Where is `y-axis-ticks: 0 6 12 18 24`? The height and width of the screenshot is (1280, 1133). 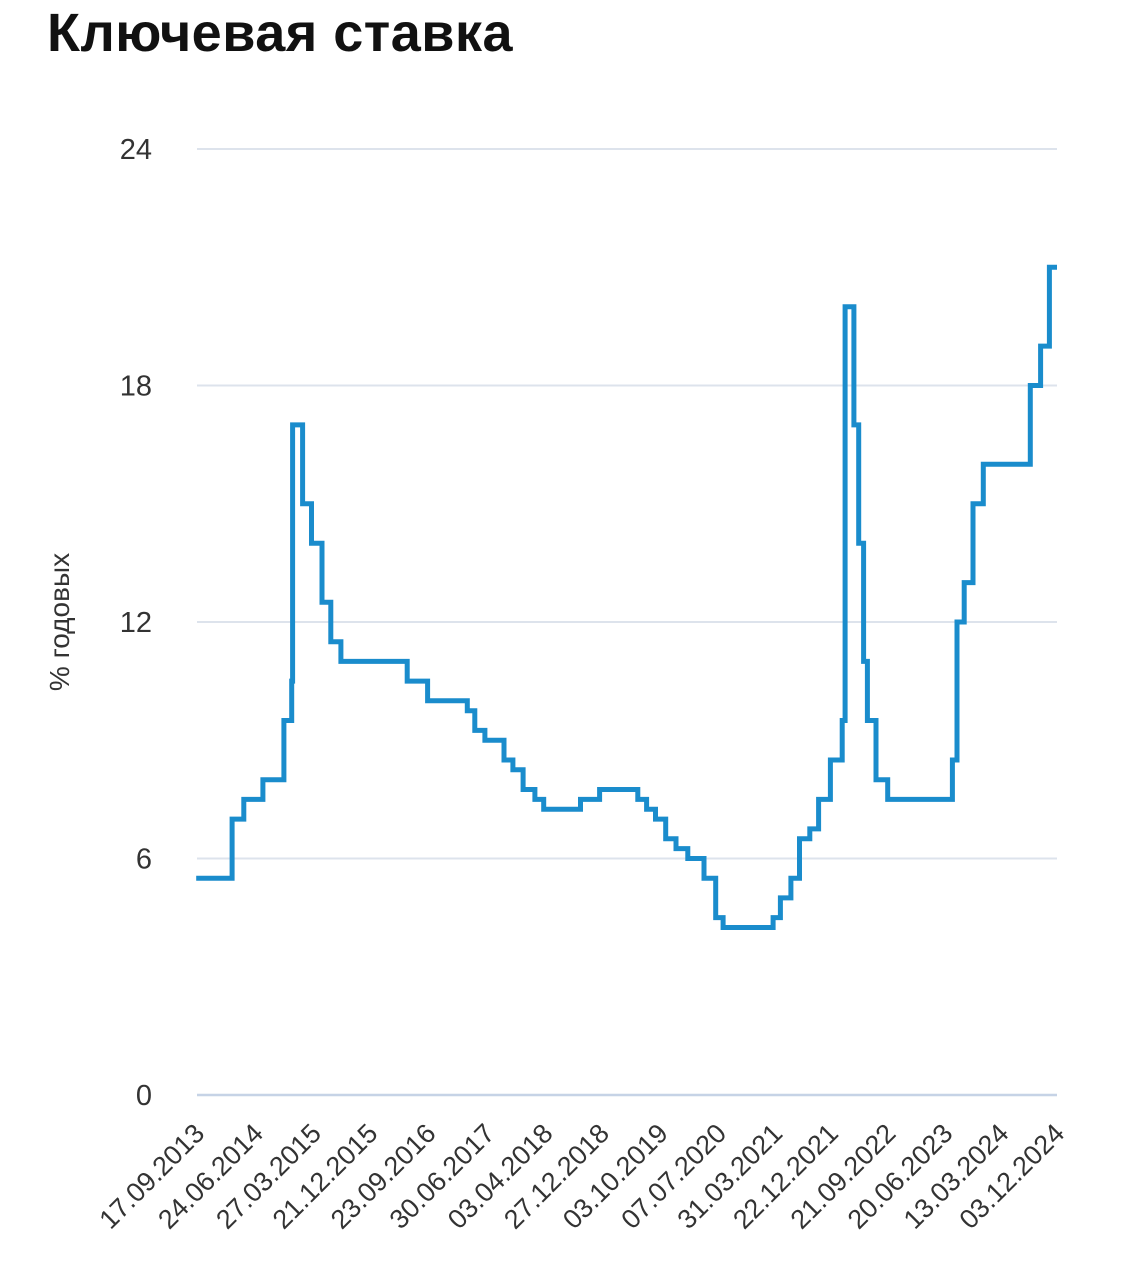 y-axis-ticks: 0 6 12 18 24 is located at coordinates (136, 623).